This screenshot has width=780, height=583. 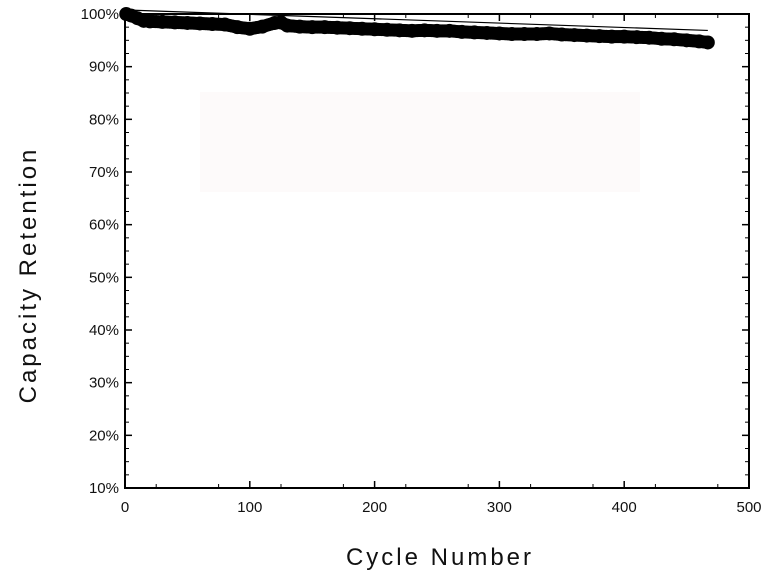 What do you see at coordinates (420, 142) in the screenshot?
I see `faint-inset-region` at bounding box center [420, 142].